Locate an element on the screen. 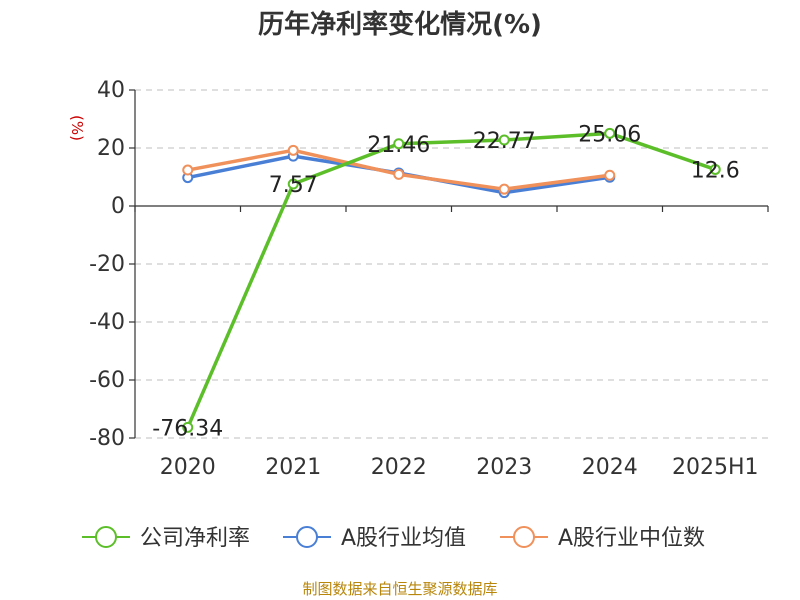 The width and height of the screenshot is (800, 600). legend-item: A股行业均值 is located at coordinates (374, 538).